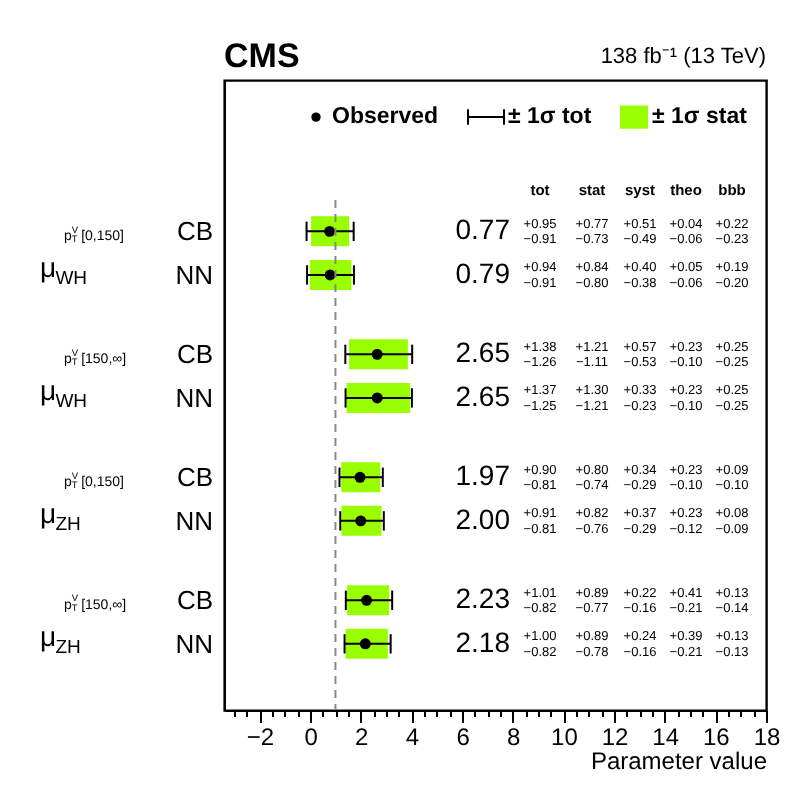 This screenshot has height=790, width=798. Describe the element at coordinates (311, 737) in the screenshot. I see `x-tick-label: 0` at that location.